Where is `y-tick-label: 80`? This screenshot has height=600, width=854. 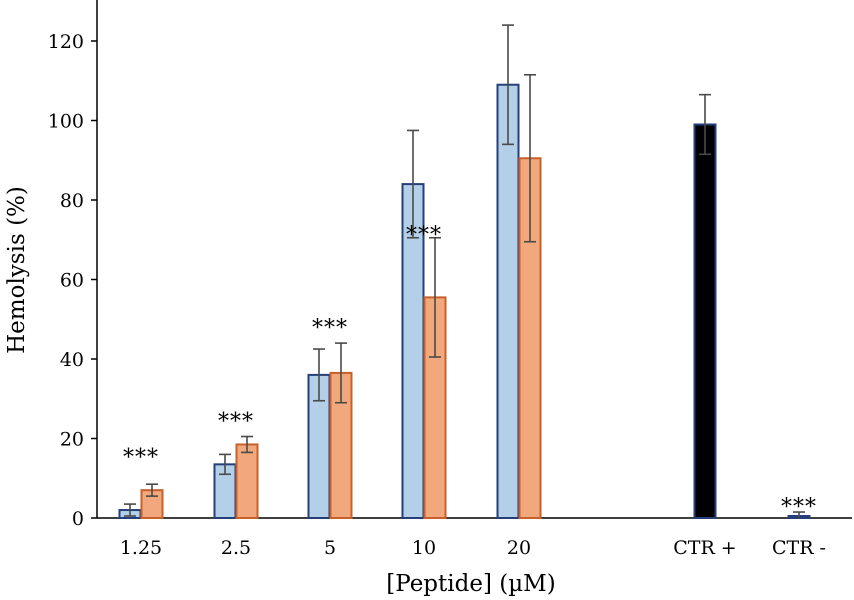
y-tick-label: 80 is located at coordinates (72, 201).